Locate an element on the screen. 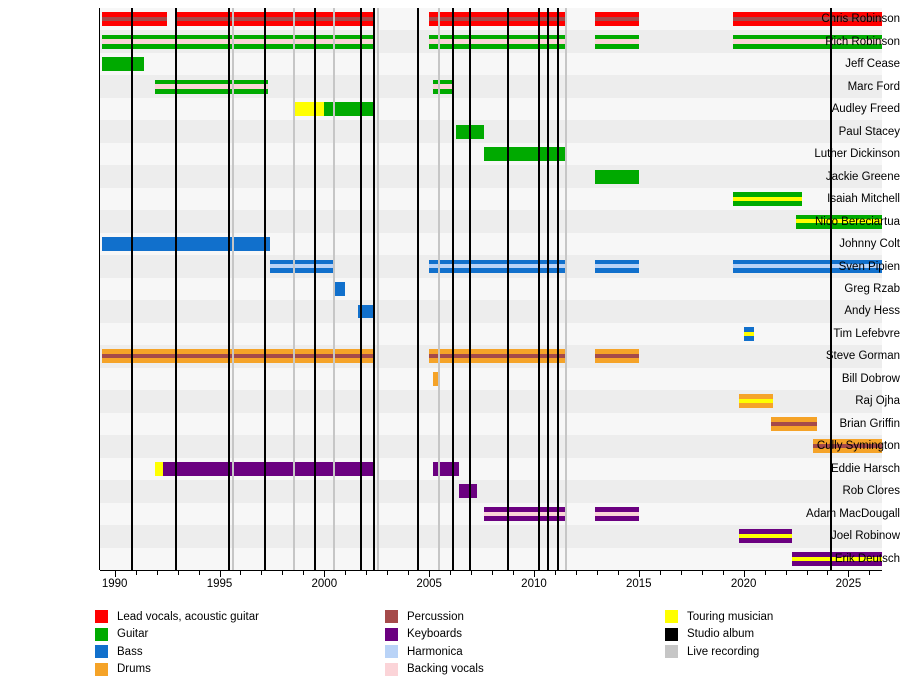 This screenshot has width=900, height=692. legend-label: Guitar is located at coordinates (133, 634).